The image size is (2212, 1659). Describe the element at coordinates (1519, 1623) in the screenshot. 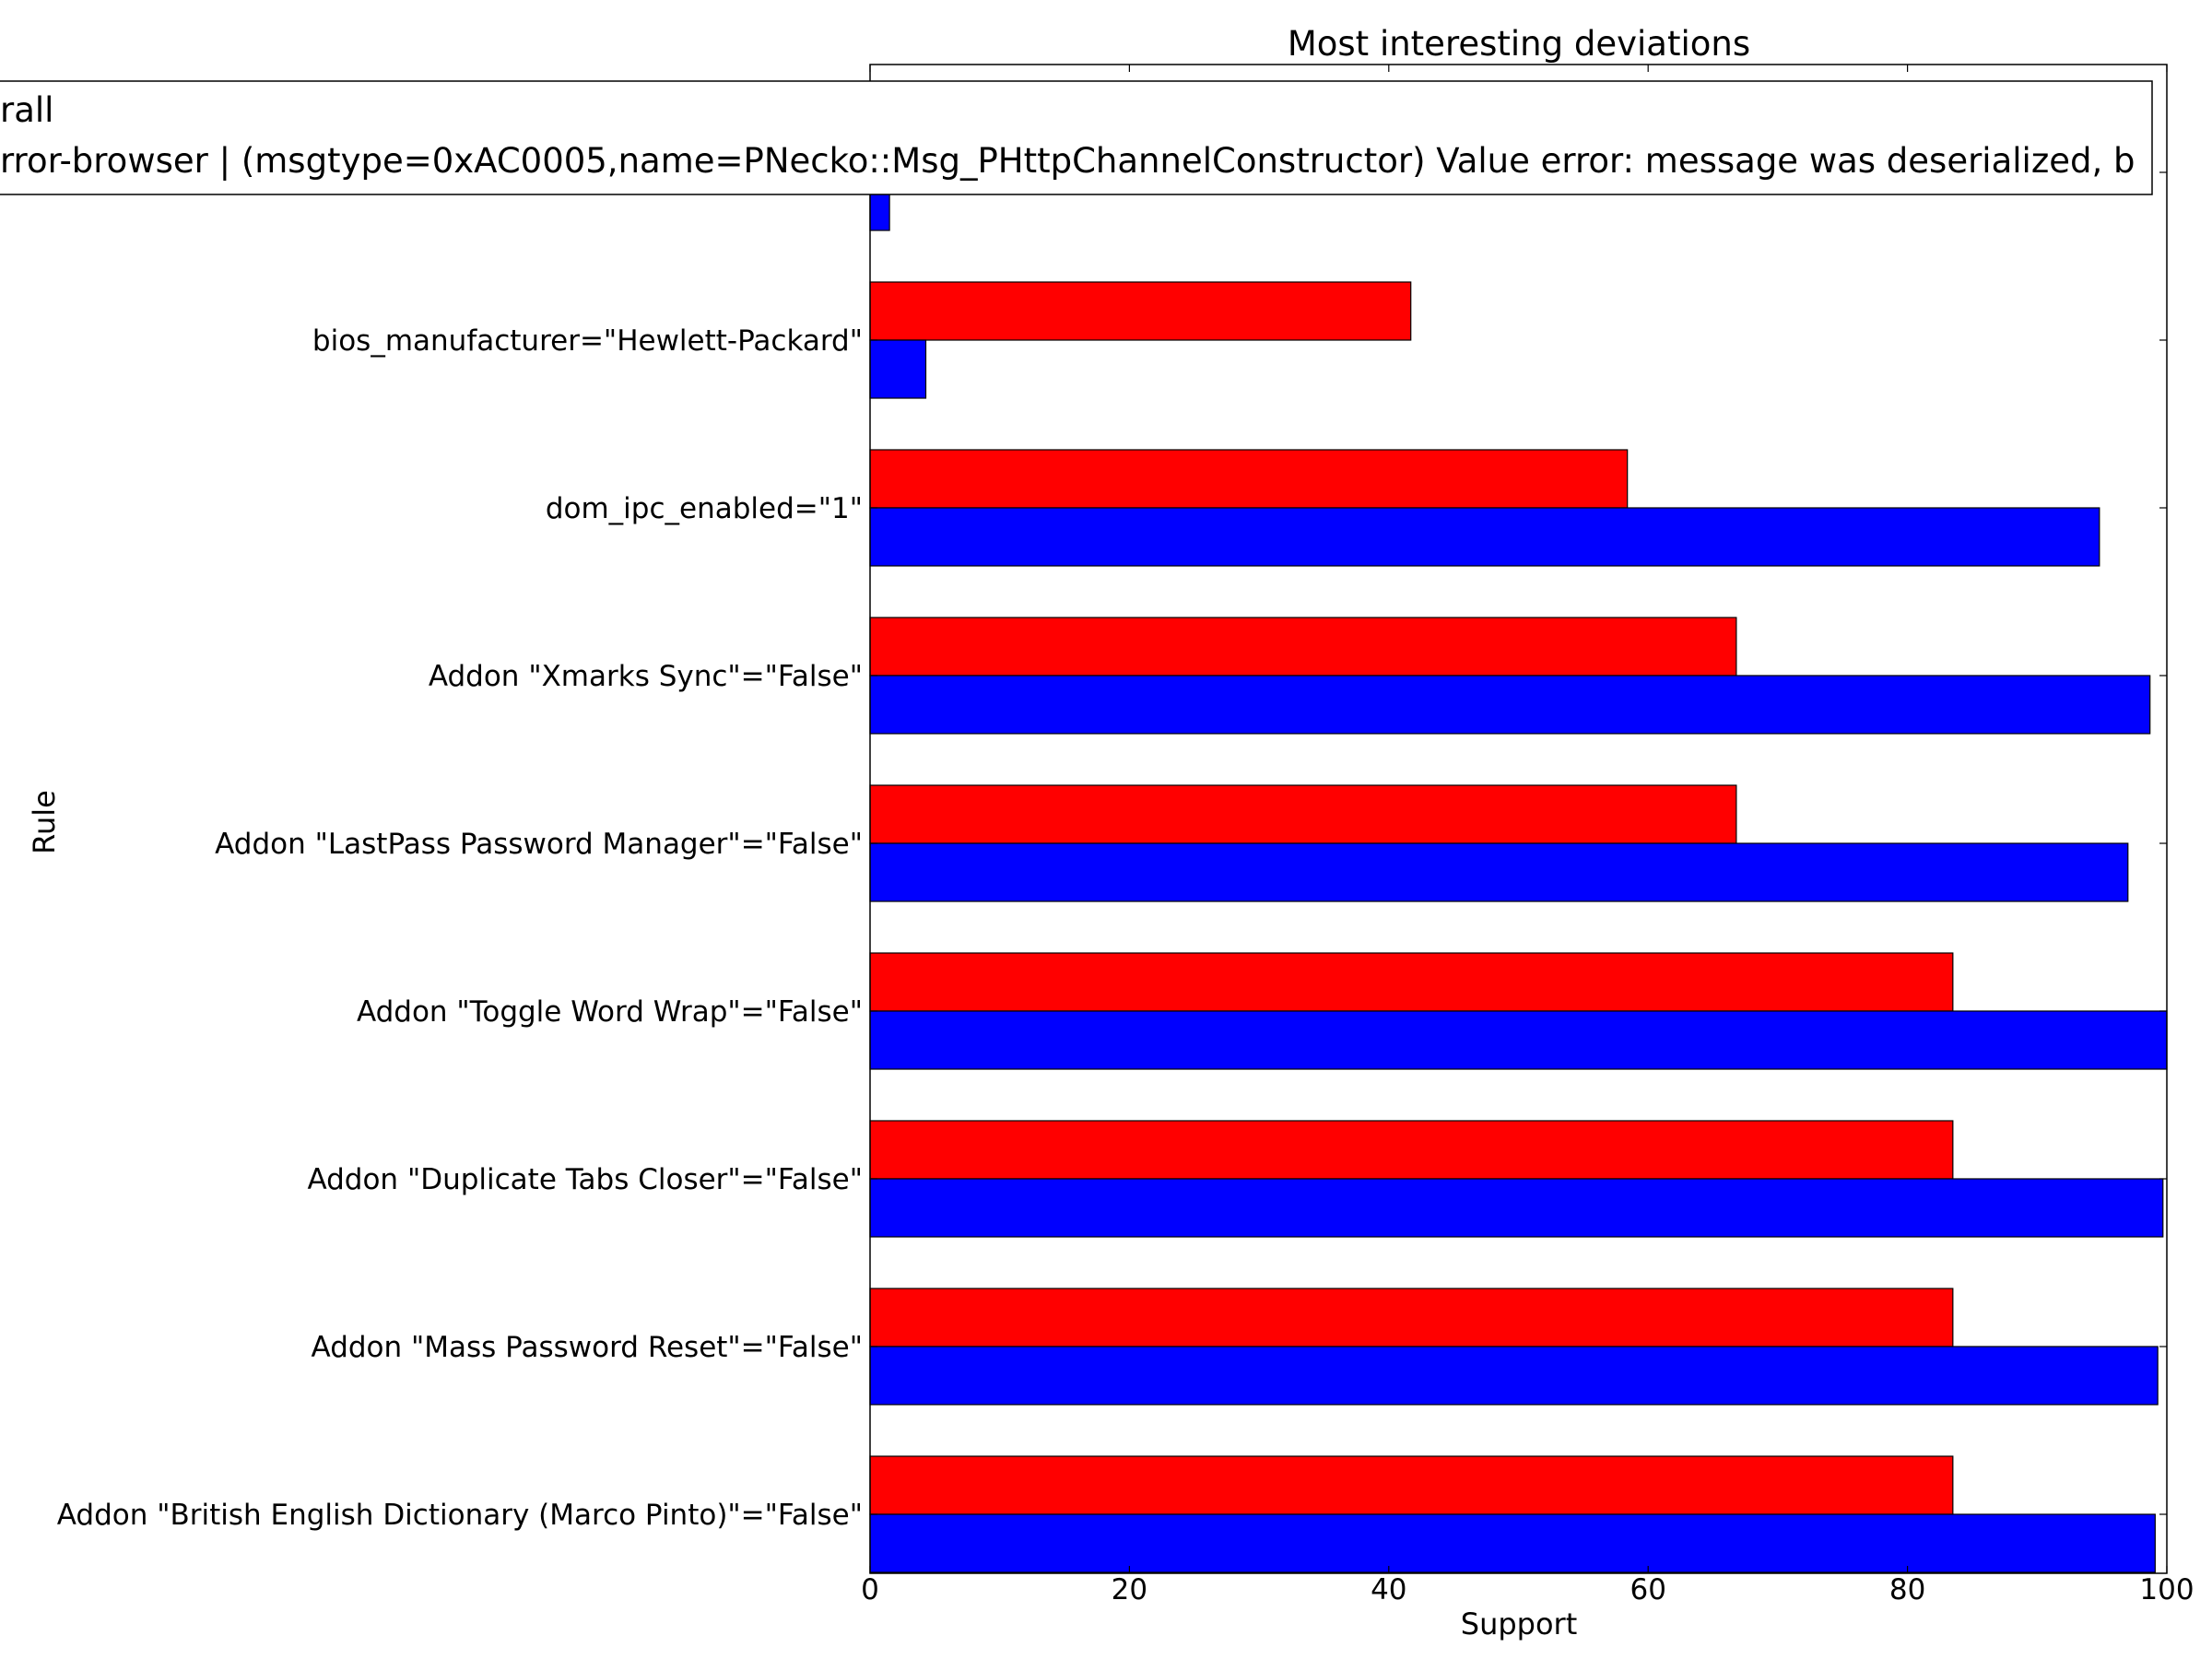

I see `x-axis-label: Support` at that location.